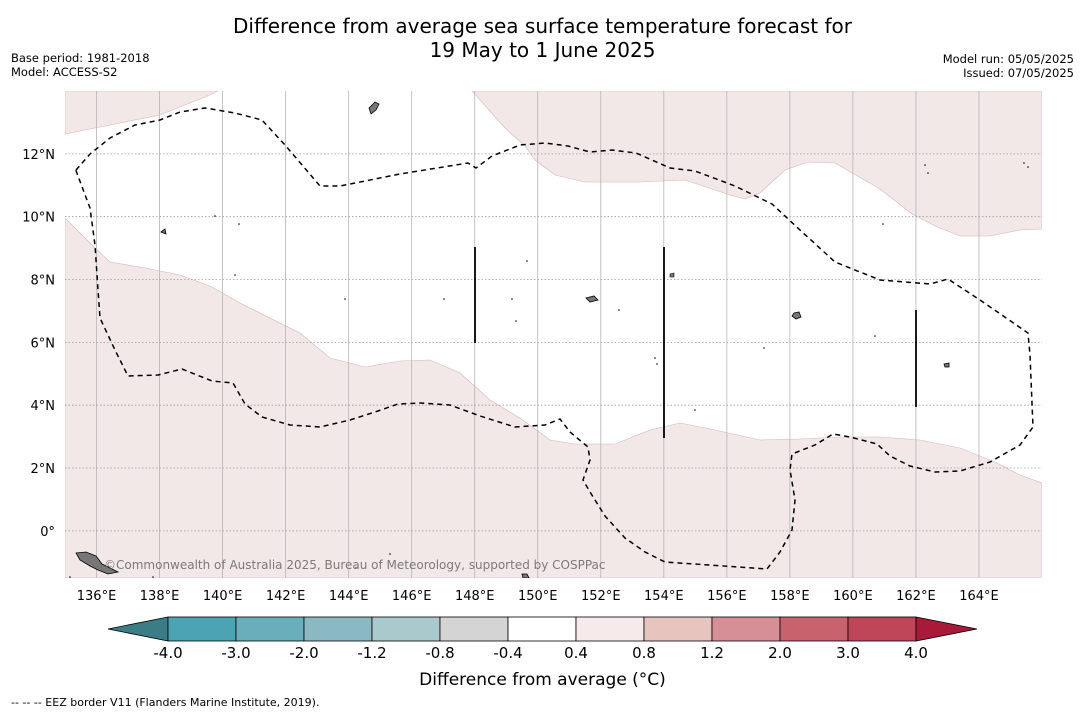 The image size is (1085, 713). I want to click on colorbar-tick-label: -2.0, so click(304, 653).